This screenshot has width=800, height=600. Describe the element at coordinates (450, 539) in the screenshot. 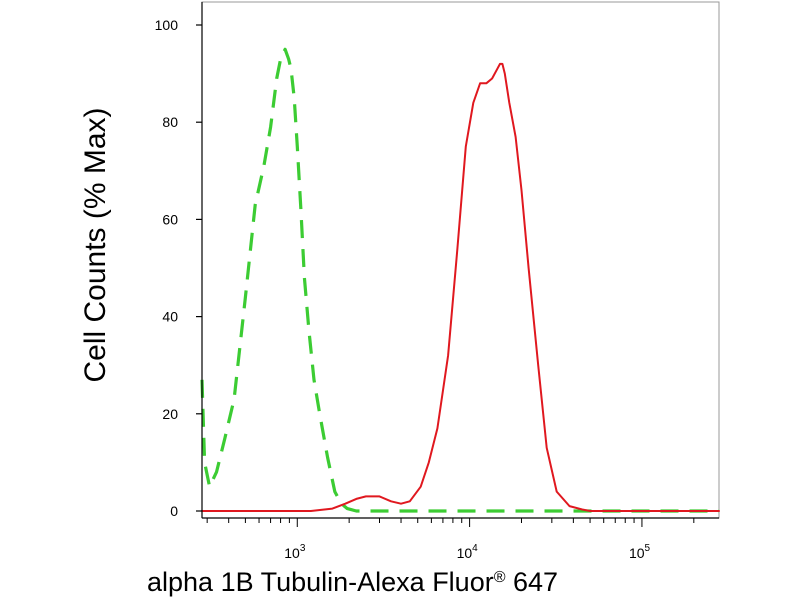

I see `x-ticks: 10³ 10⁴ 10⁵` at that location.